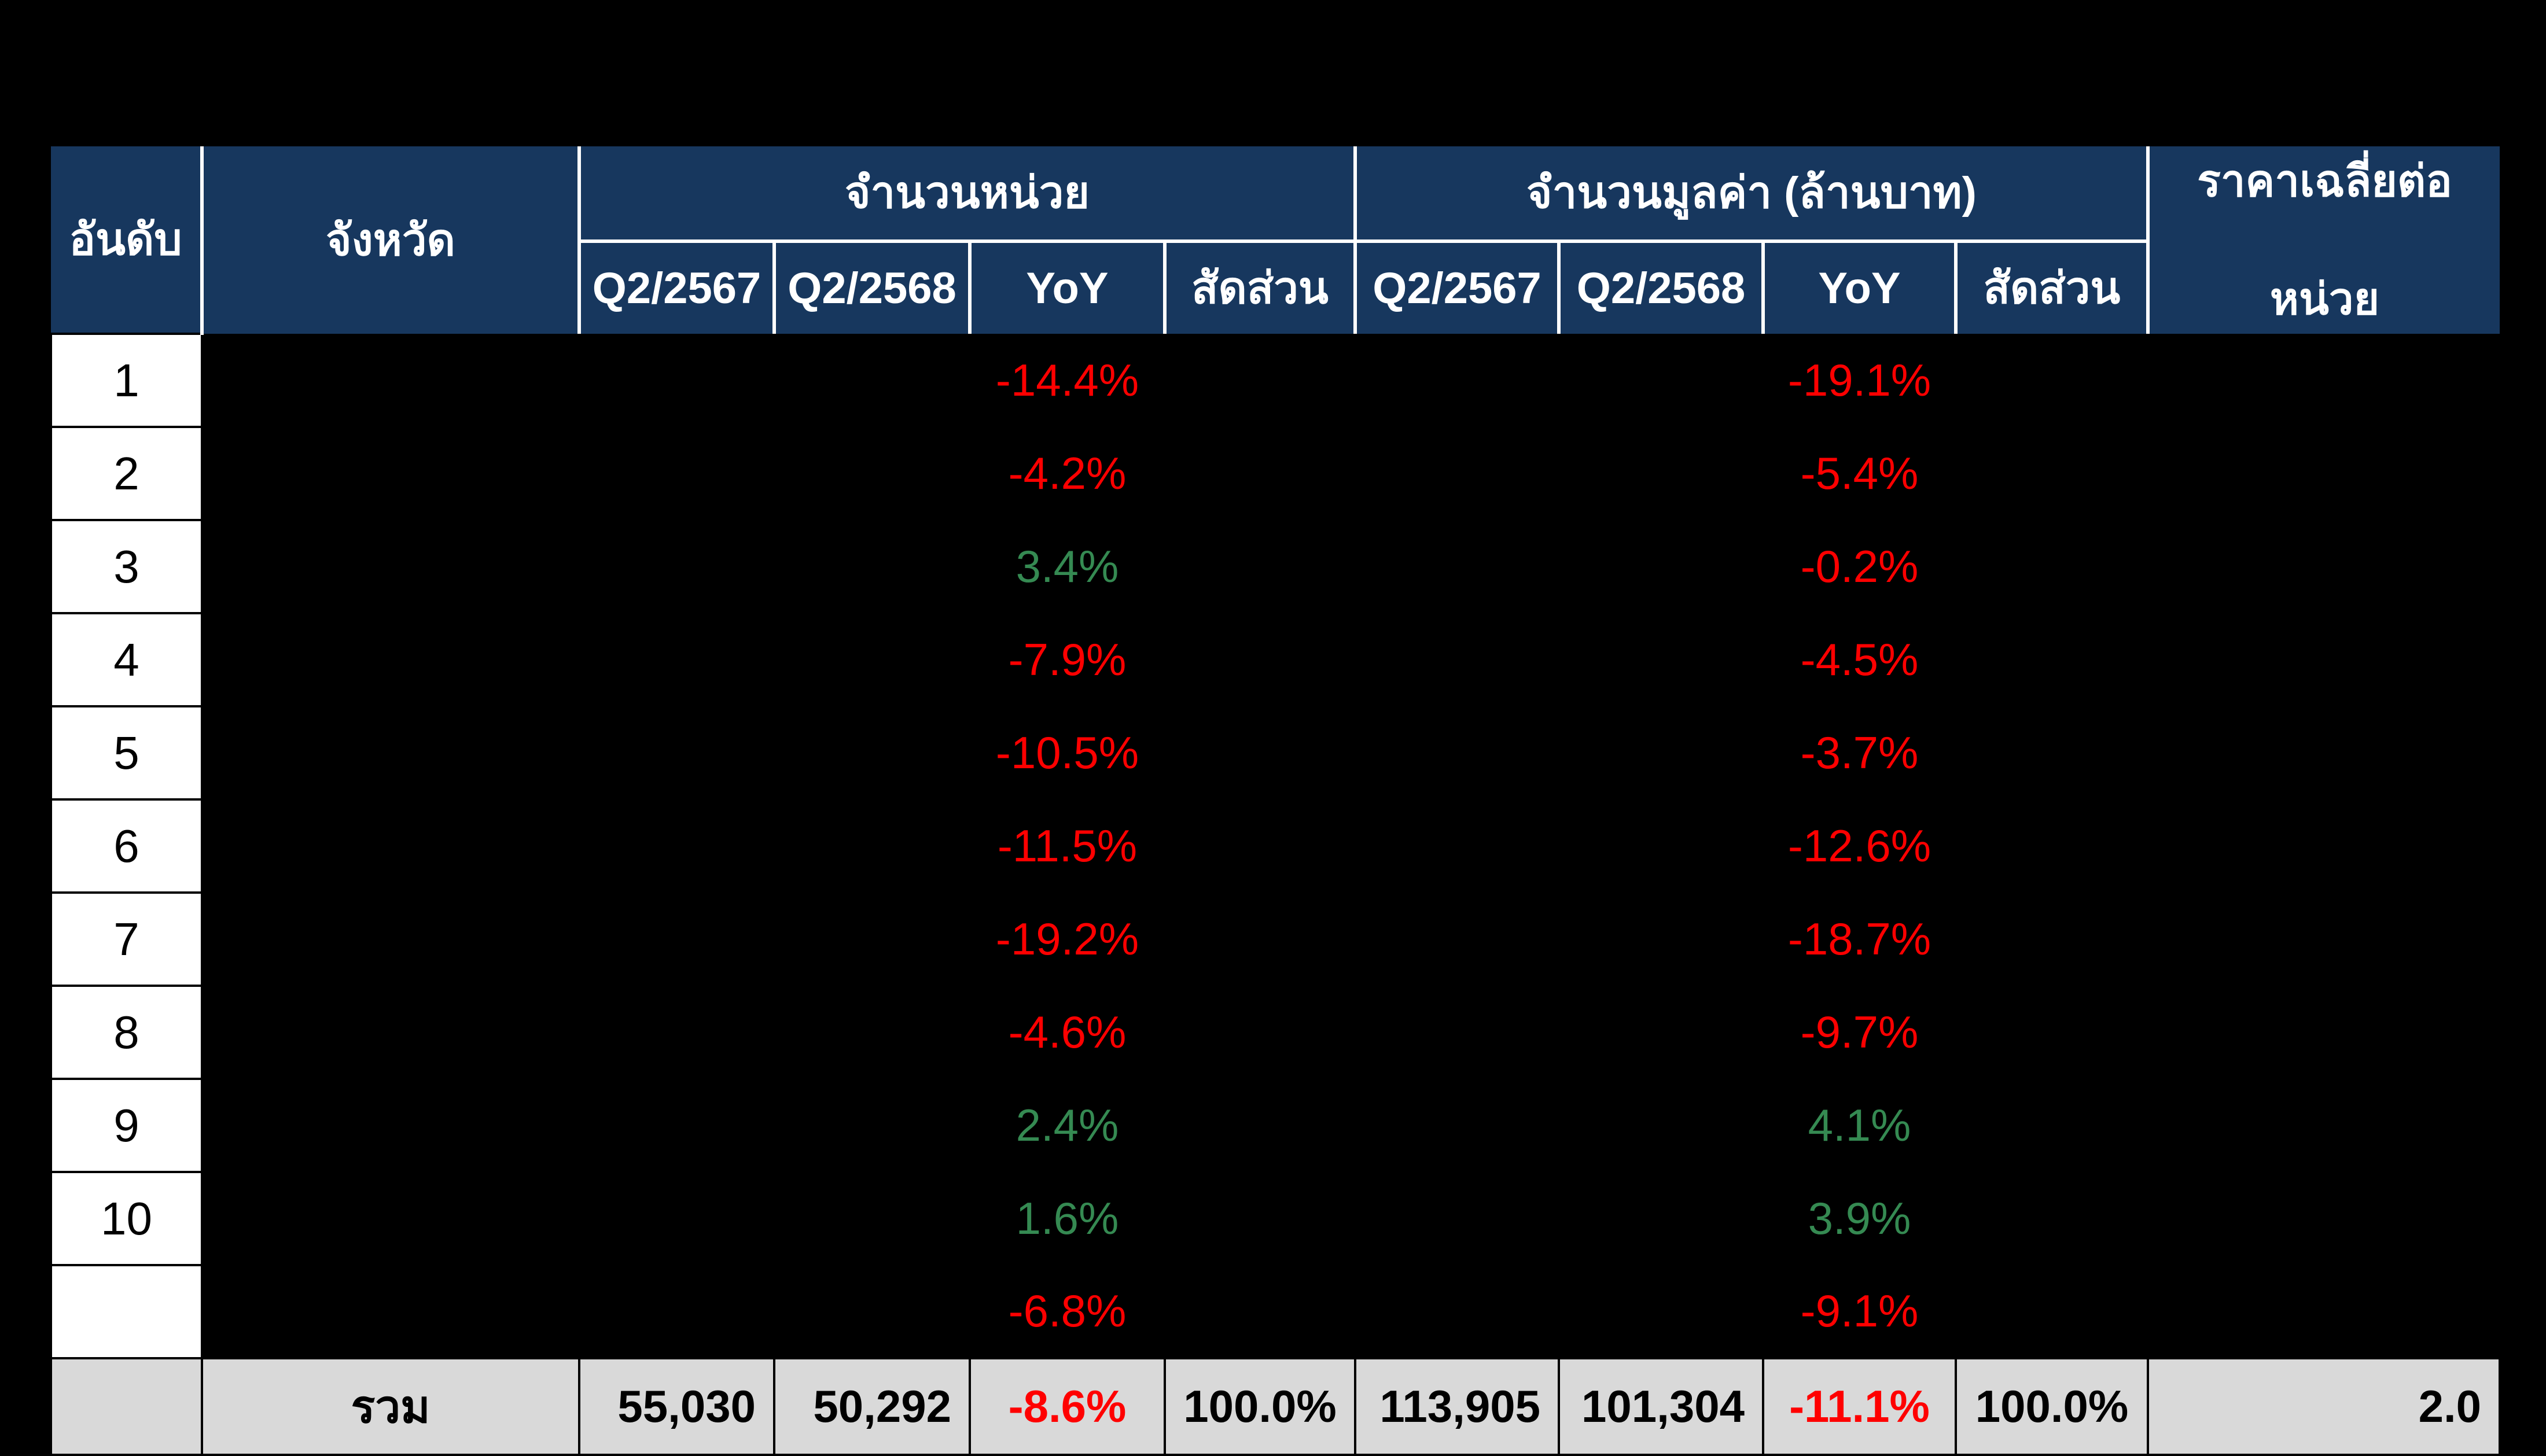  Describe the element at coordinates (1662, 287) in the screenshot. I see `col-header-value-q2-2568: Q2/2568` at that location.